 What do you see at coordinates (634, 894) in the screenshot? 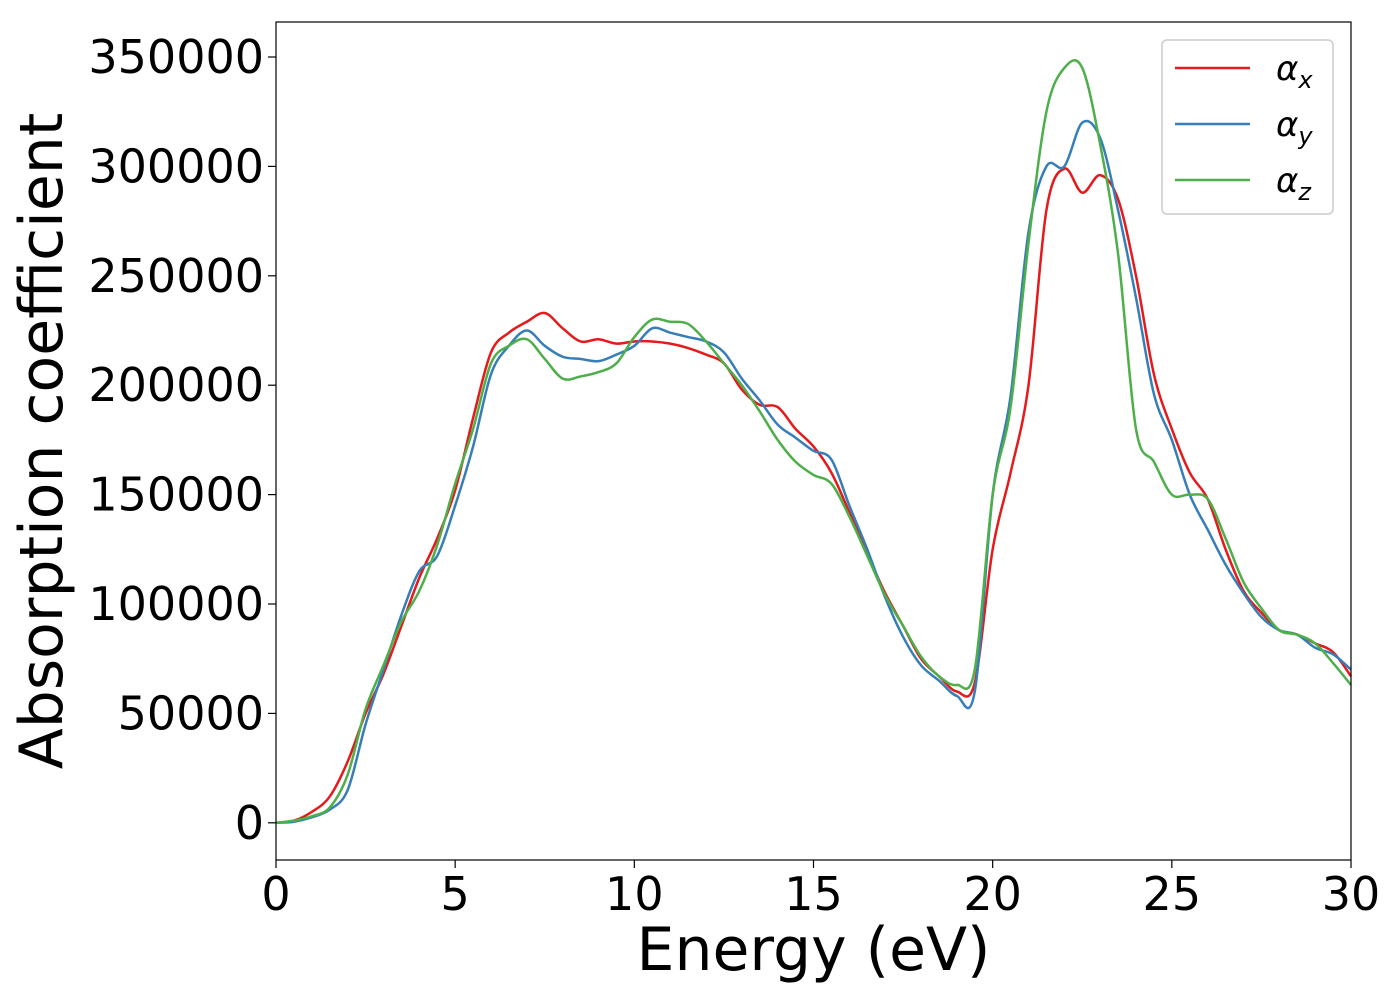
I see `x-tick-label: 10` at bounding box center [634, 894].